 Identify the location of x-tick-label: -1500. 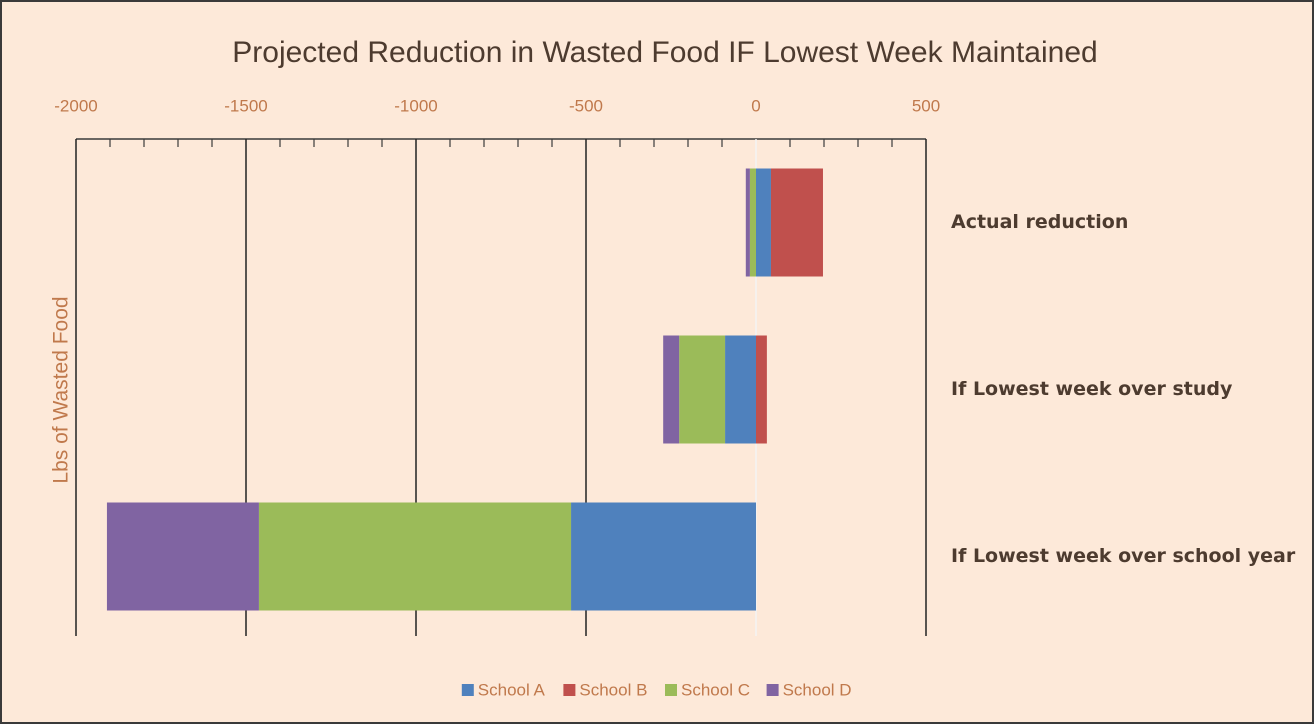
(245, 105).